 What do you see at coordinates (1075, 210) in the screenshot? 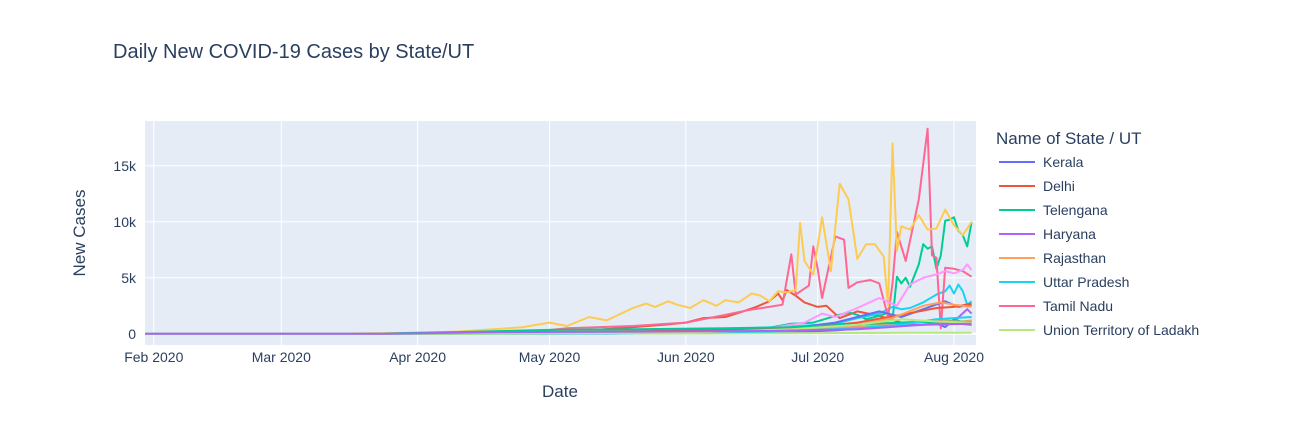
I see `legend-label: Telengana` at bounding box center [1075, 210].